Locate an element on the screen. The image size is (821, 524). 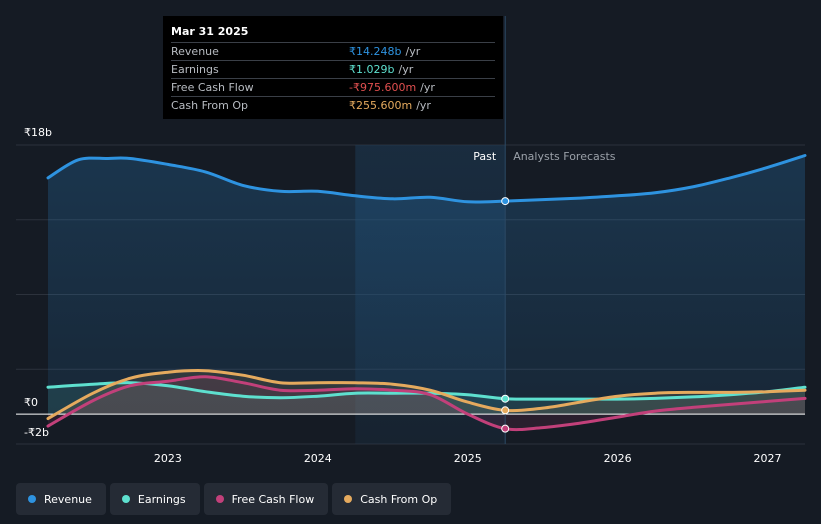
tooltip-row-cash-from-op: Cash From Op ₹255.600m /yr is located at coordinates (333, 105).